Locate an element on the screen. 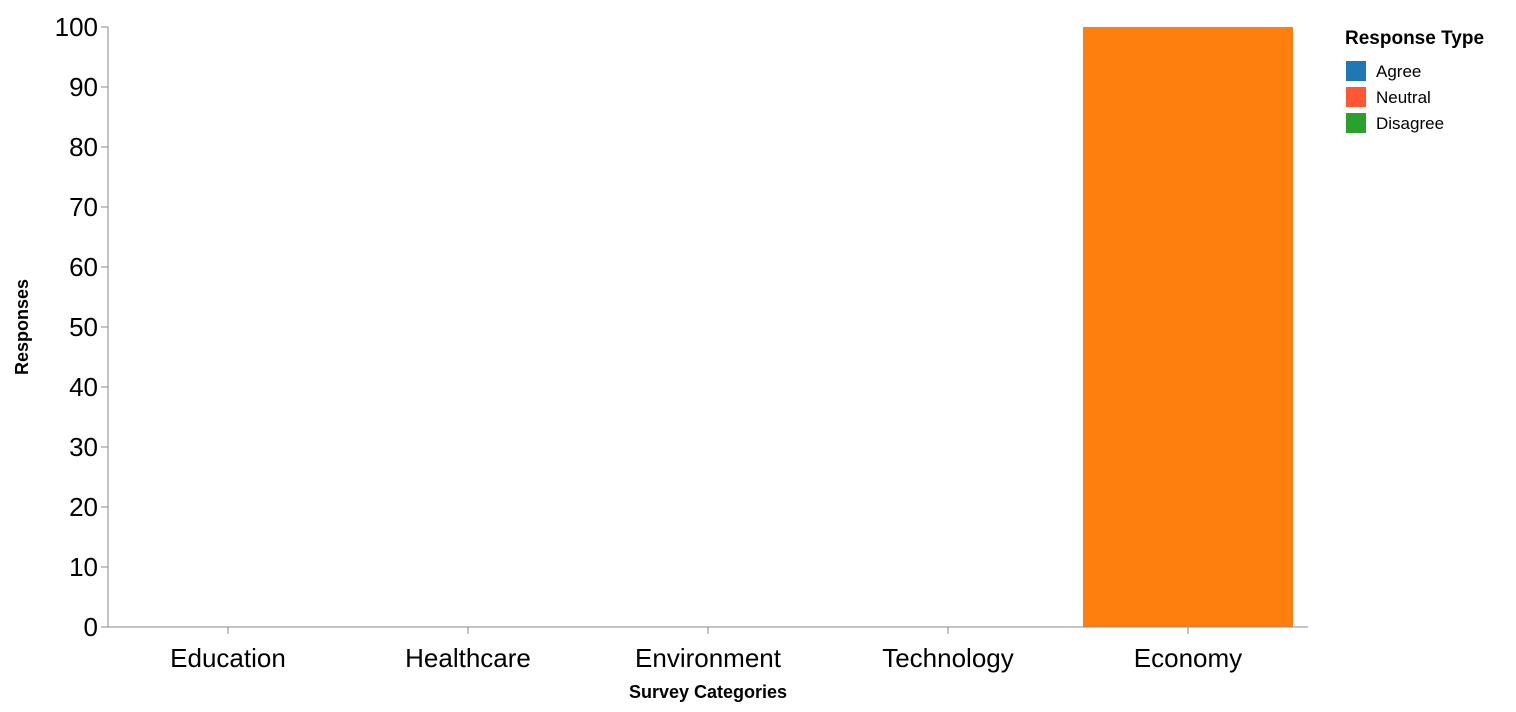 The height and width of the screenshot is (712, 1516). y-axis-title: Responses is located at coordinates (22, 327).